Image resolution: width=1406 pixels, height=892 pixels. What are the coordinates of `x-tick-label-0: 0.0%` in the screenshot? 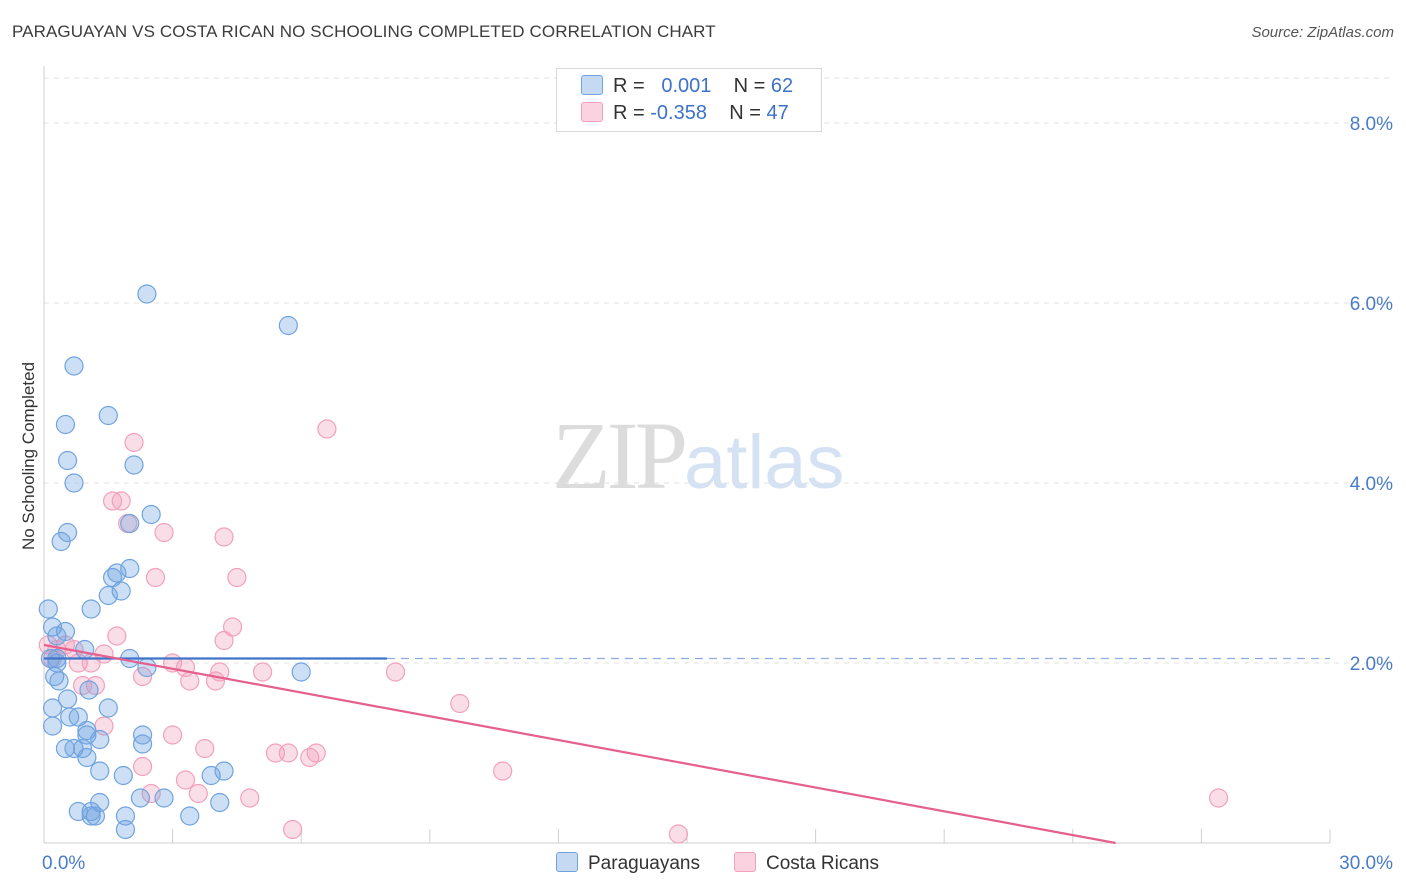 It's located at (63, 863).